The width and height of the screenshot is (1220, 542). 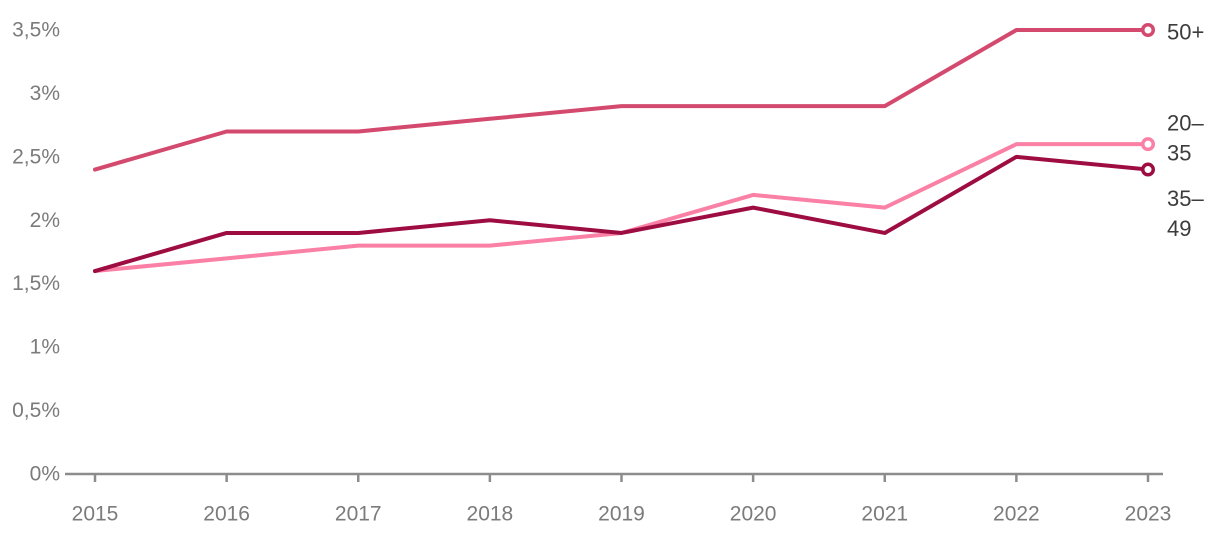 I want to click on x-axis-label: 2022, so click(x=1016, y=514).